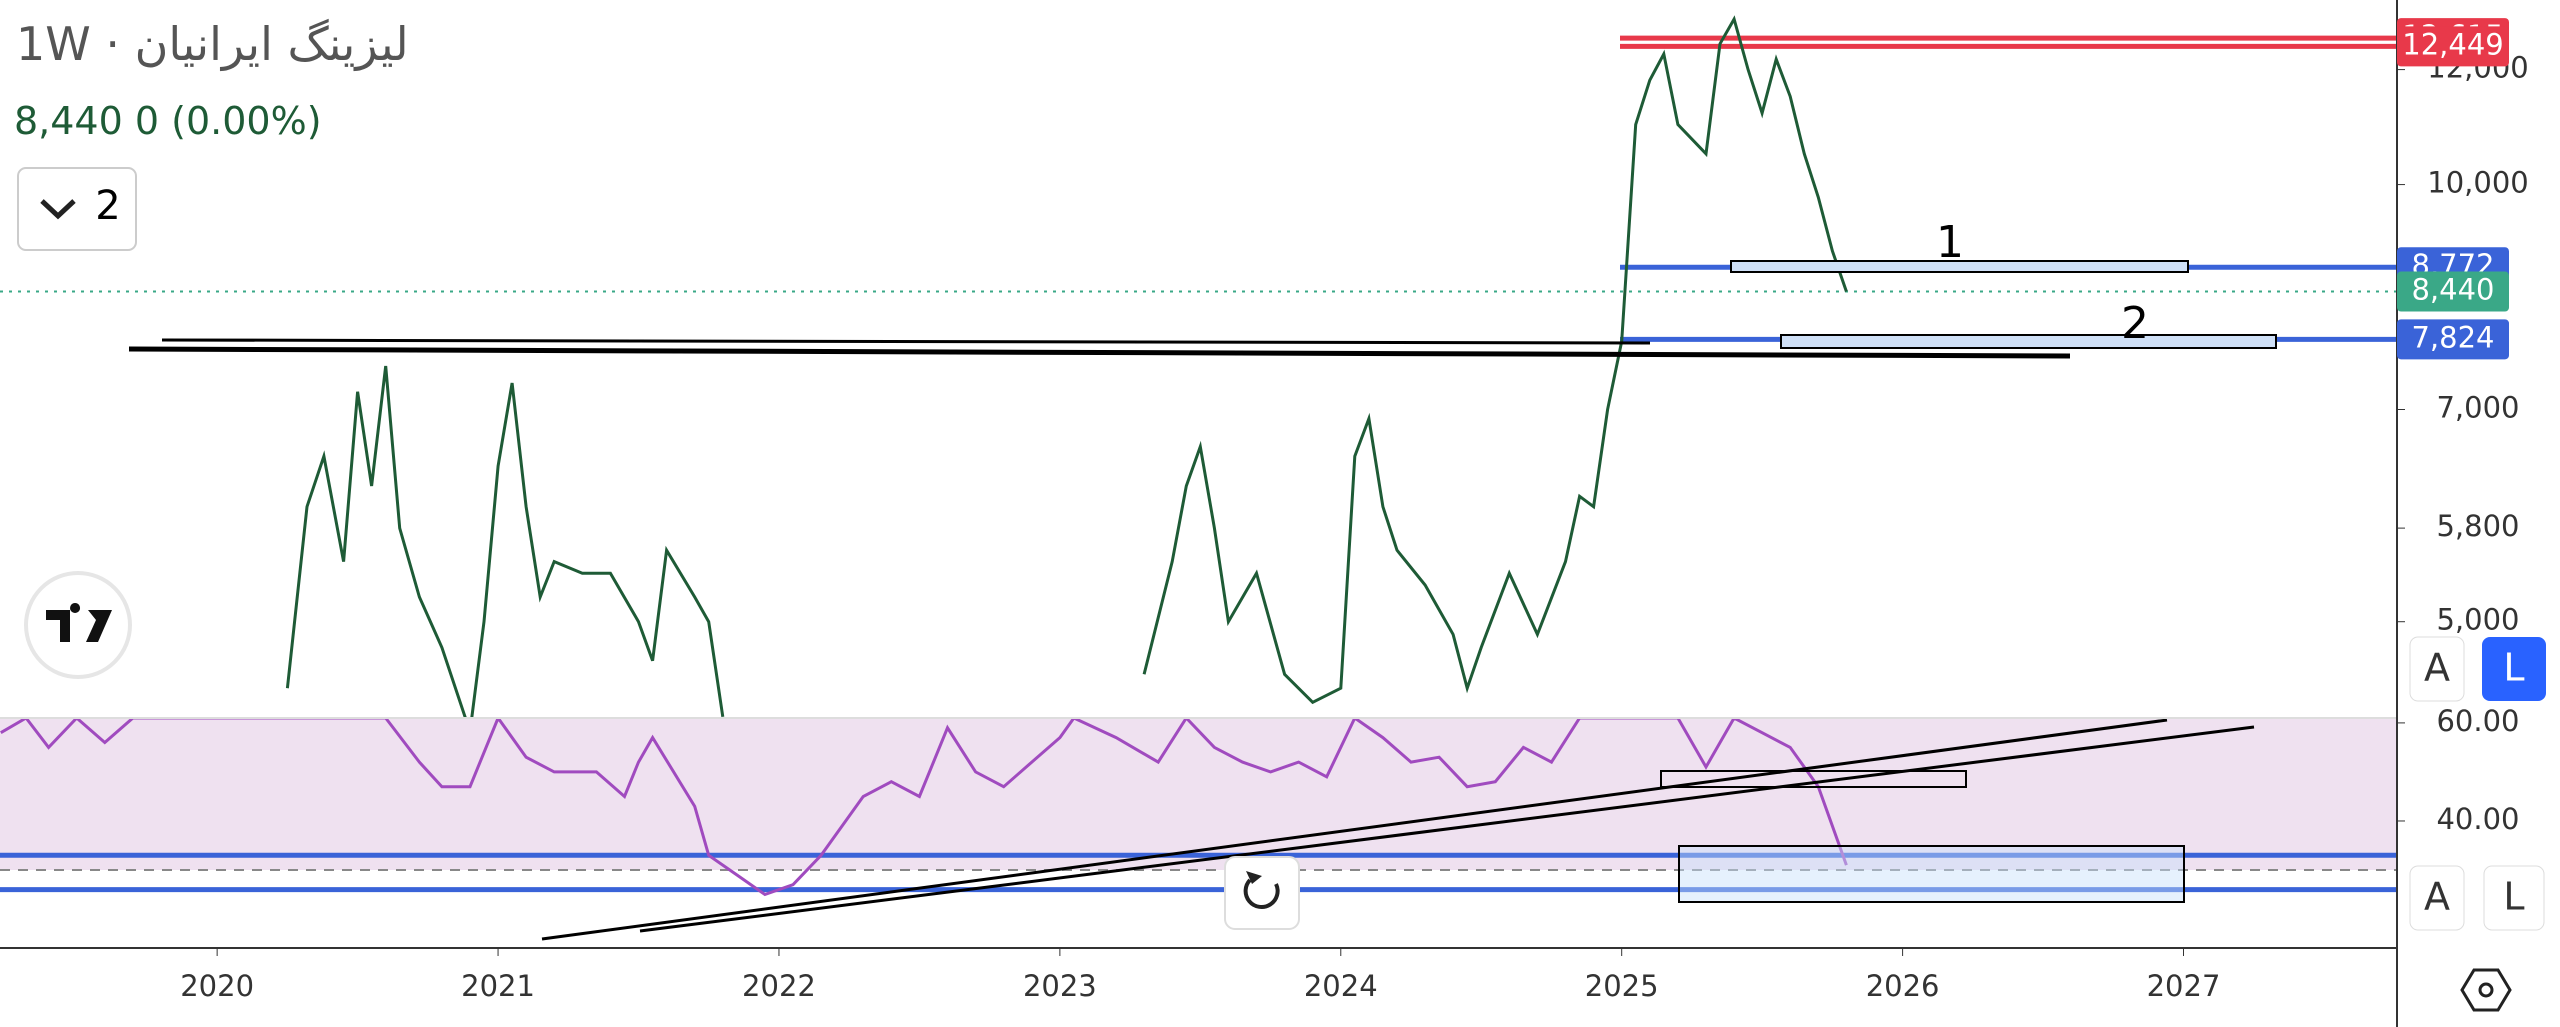 This screenshot has width=2560, height=1027. I want to click on reset-button, so click(1262, 893).